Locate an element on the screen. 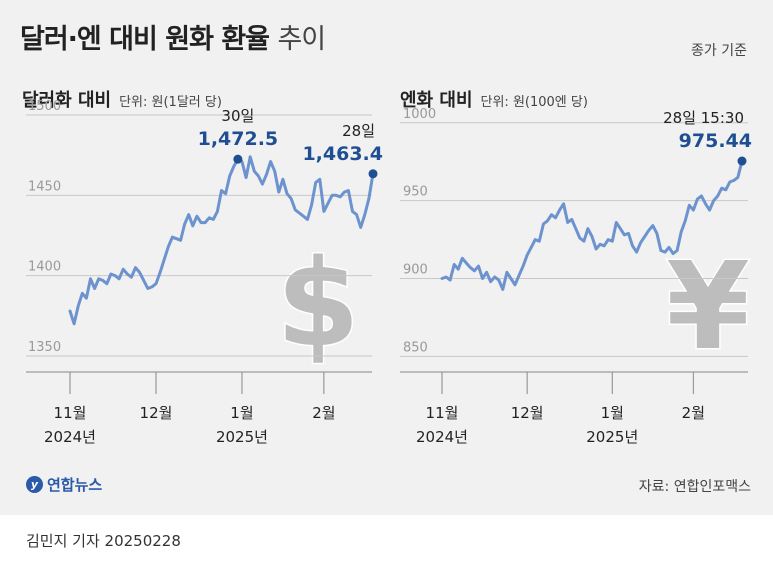 This screenshot has height=565, width=773. title-bold: 달러·엔 대비 원화 환율 is located at coordinates (145, 39).